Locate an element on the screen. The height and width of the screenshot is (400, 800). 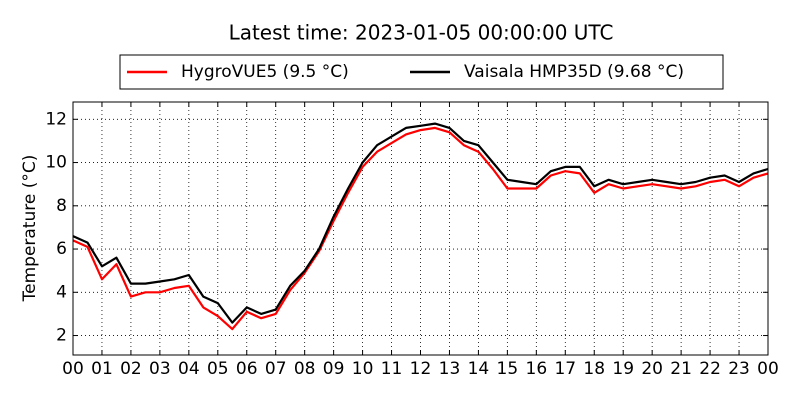
x-tick-label: 14 is located at coordinates (479, 369).